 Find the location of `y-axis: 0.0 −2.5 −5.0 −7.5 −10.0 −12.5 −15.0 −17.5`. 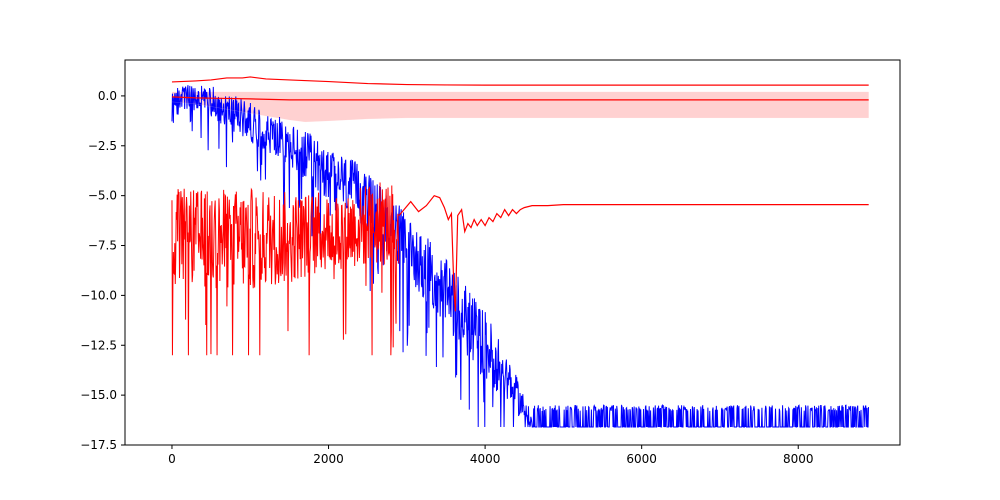

y-axis: 0.0 −2.5 −5.0 −7.5 −10.0 −12.5 −15.0 −17.5 is located at coordinates (102, 270).